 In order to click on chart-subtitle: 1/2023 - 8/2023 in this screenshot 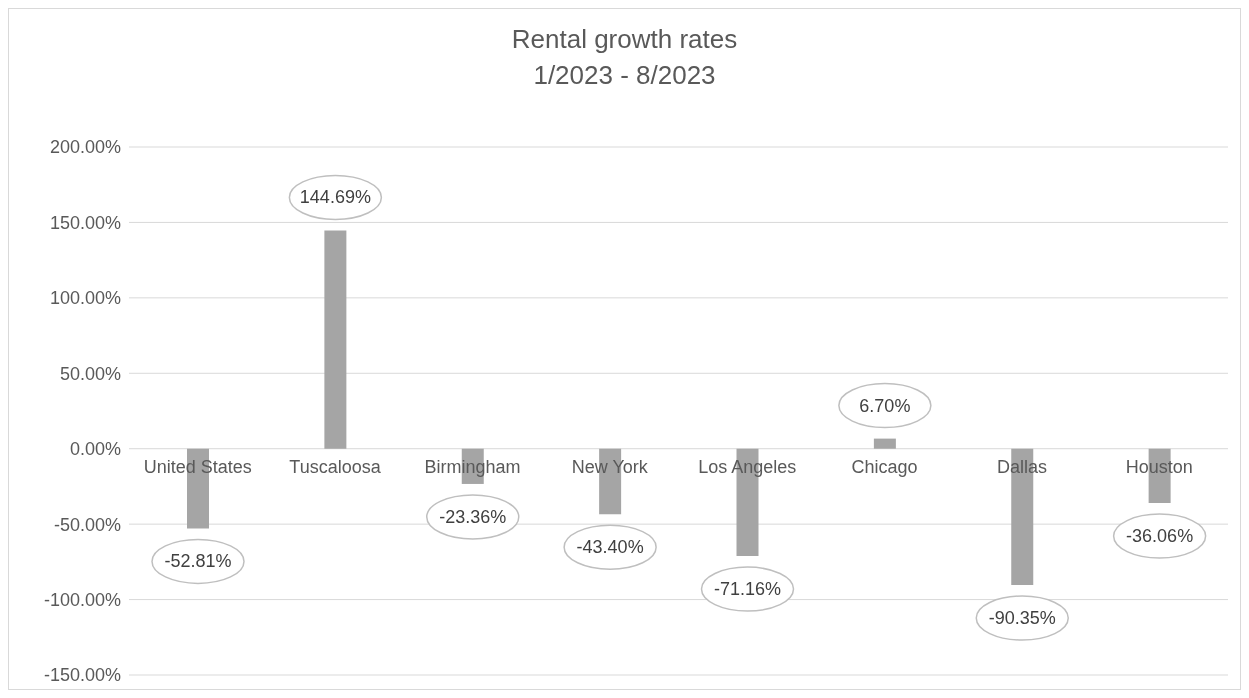, I will do `click(624, 75)`.